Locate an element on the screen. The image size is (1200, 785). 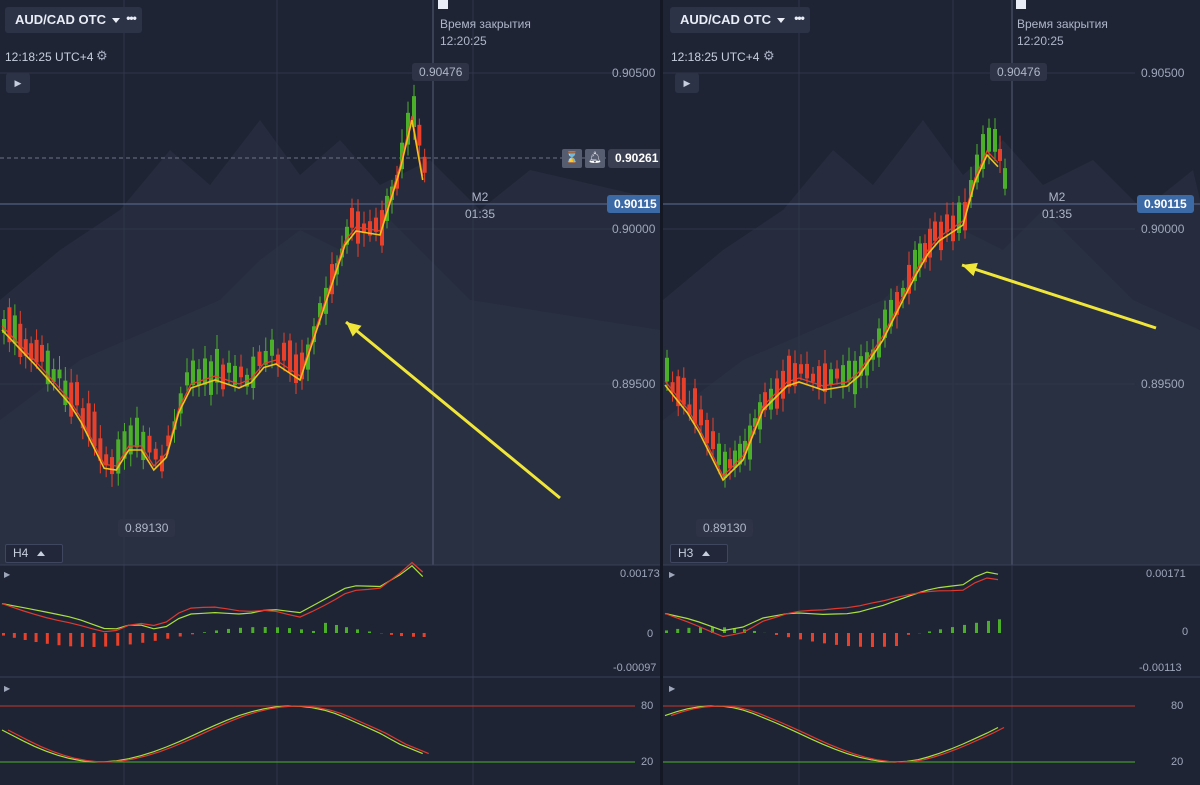
moving-average-line is located at coordinates (831, 313).